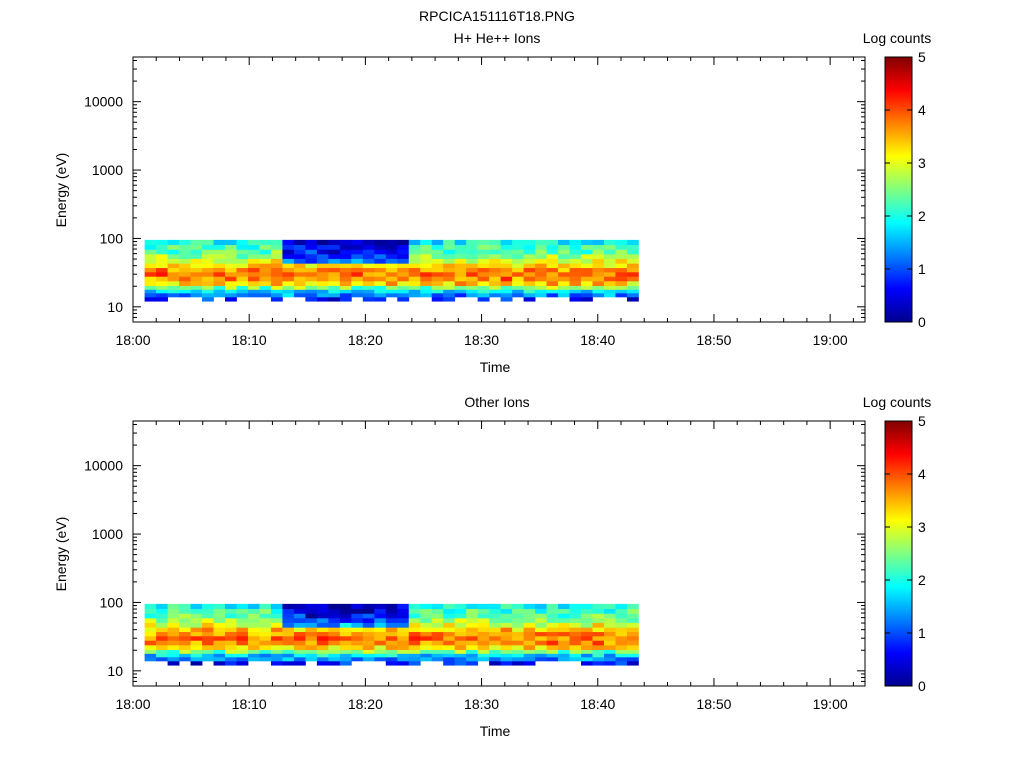  I want to click on x-tick-label: 18:20, so click(365, 704).